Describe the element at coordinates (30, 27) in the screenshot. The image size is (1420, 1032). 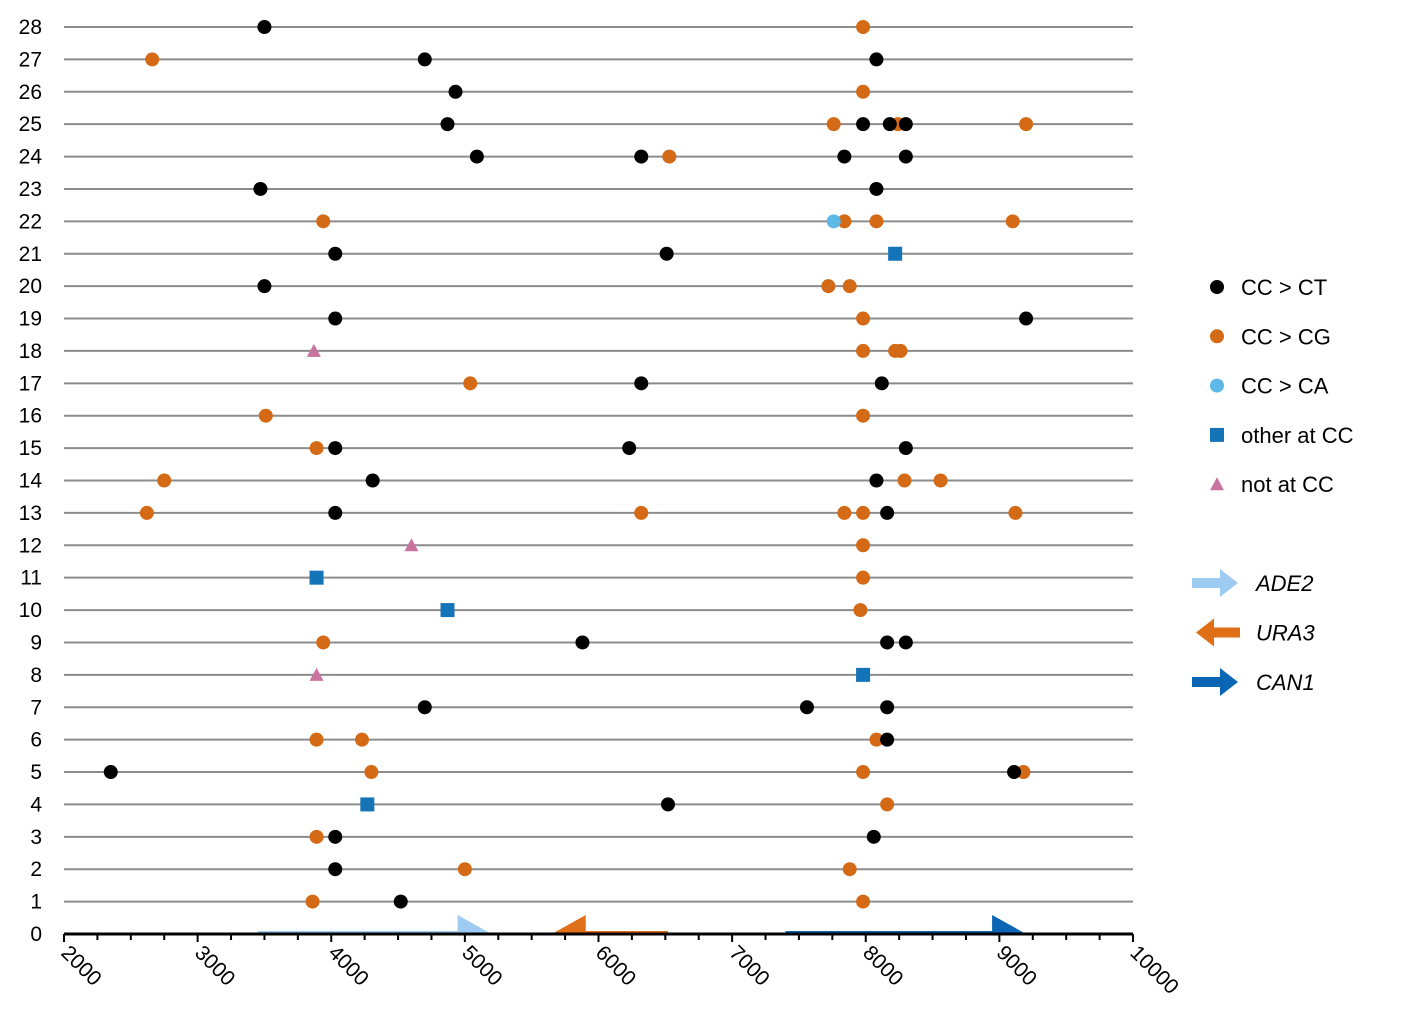
I see `y-tick-label: 28` at that location.